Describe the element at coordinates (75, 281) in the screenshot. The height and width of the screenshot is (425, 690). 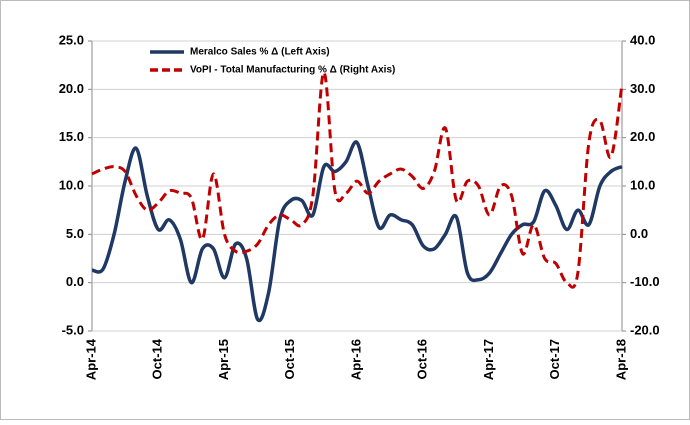
I see `y-tick-label: 0.0` at that location.